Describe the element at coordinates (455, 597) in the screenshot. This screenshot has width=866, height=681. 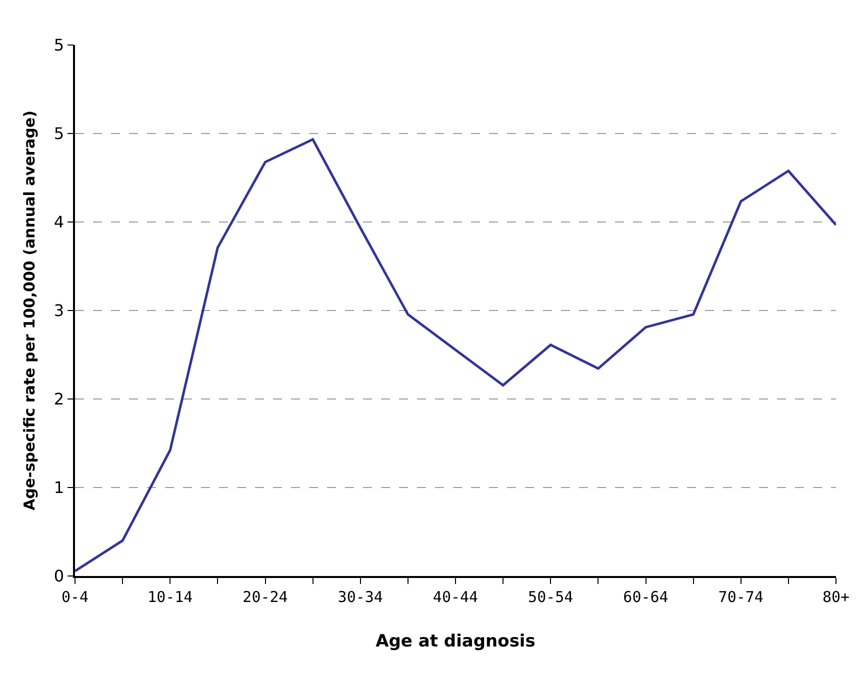
I see `x-tick-label: 40-44` at that location.